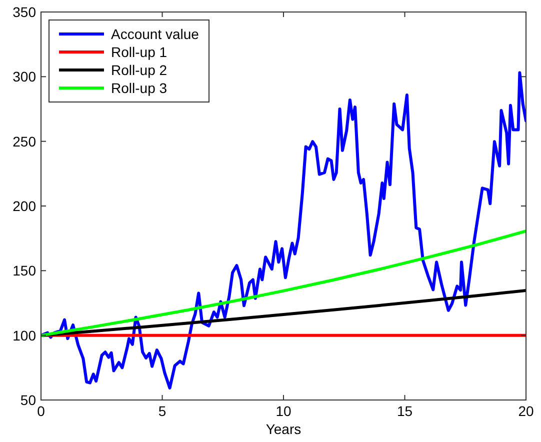 The height and width of the screenshot is (442, 541). Describe the element at coordinates (404, 411) in the screenshot. I see `x-tick-label: 15` at that location.